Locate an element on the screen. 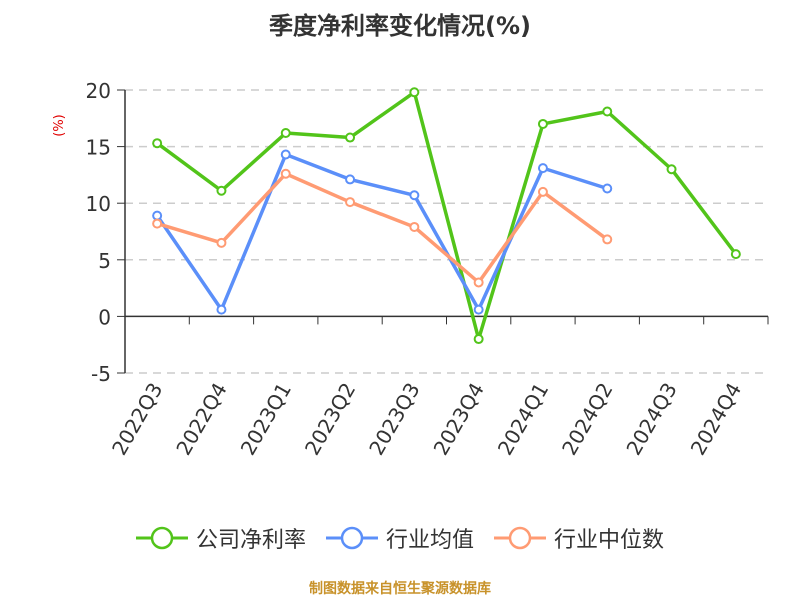  legend-item: 行业中位数 is located at coordinates (579, 538).